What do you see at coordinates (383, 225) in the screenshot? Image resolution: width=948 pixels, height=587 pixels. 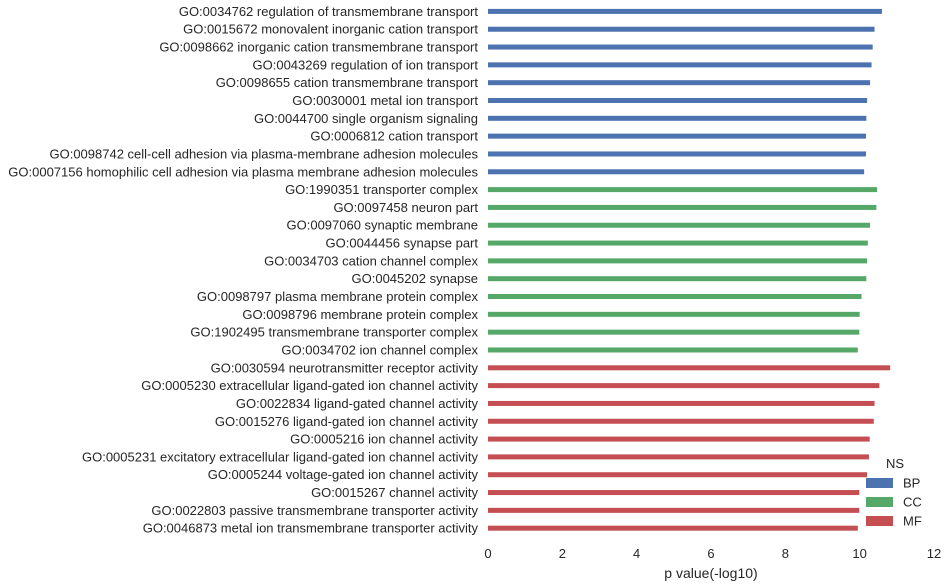 I see `category-label: GO:0097060 synaptic membrane` at bounding box center [383, 225].